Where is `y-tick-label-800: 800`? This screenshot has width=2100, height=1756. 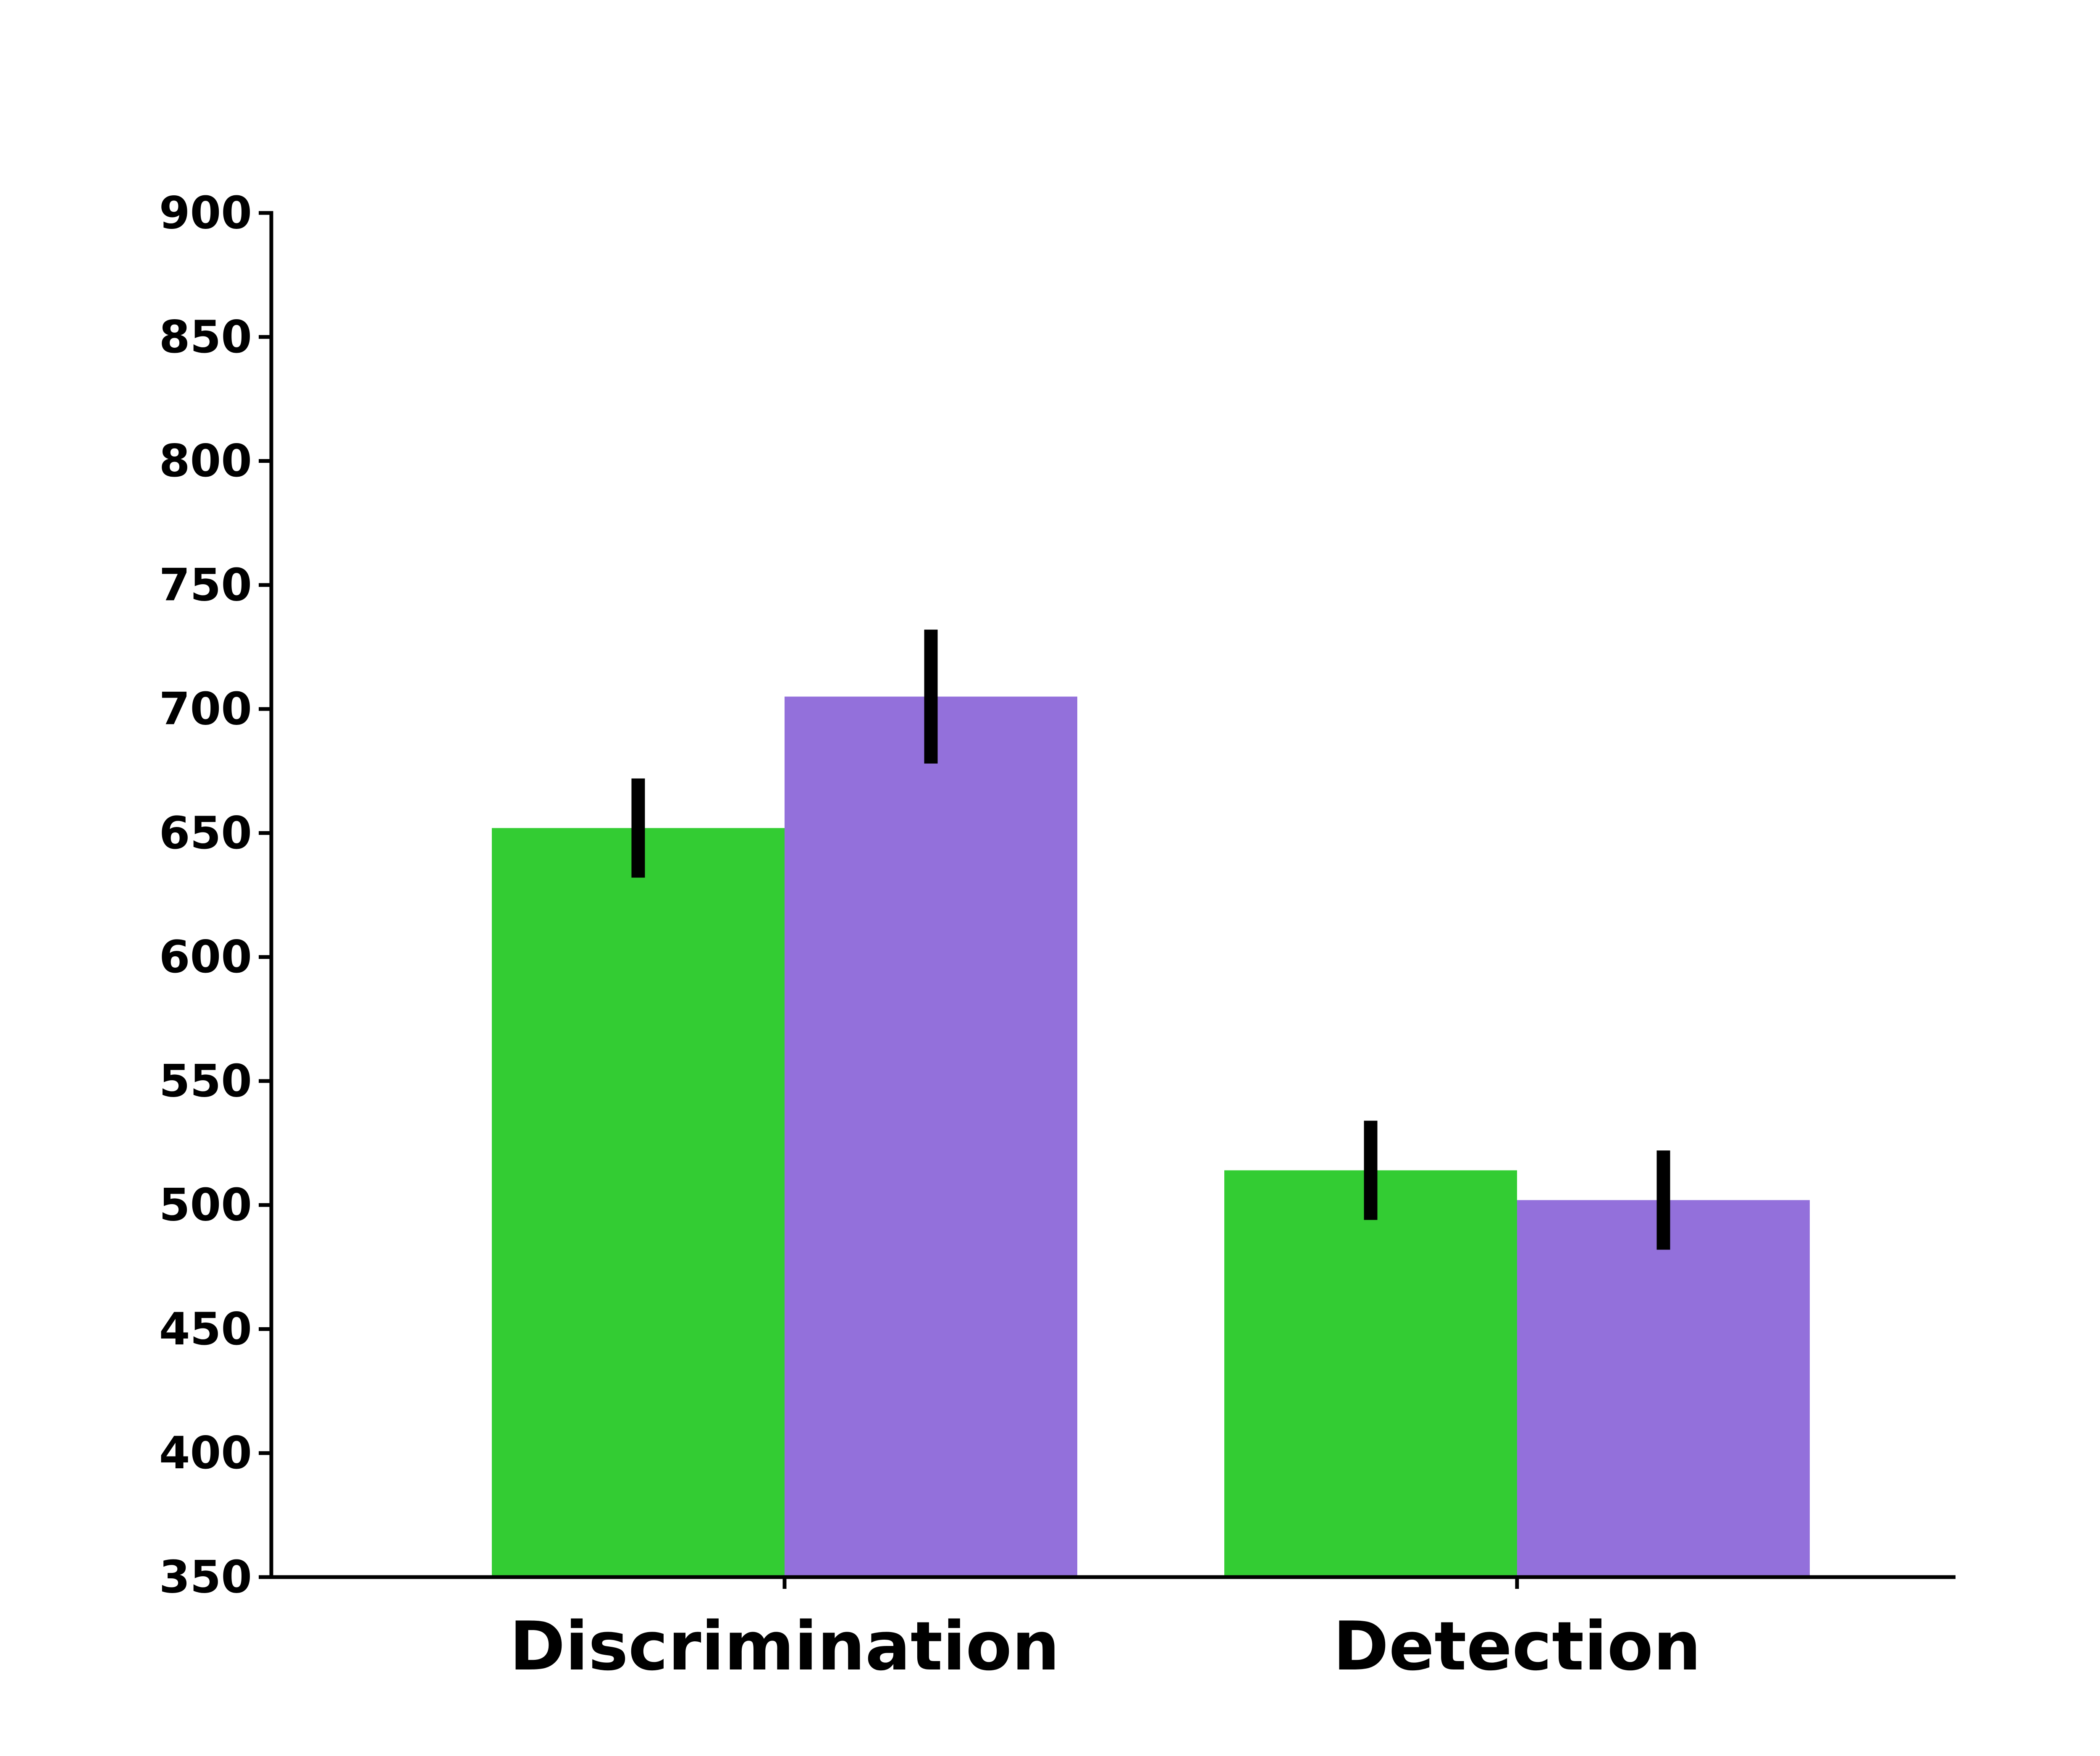 y-tick-label-800: 800 is located at coordinates (205, 461).